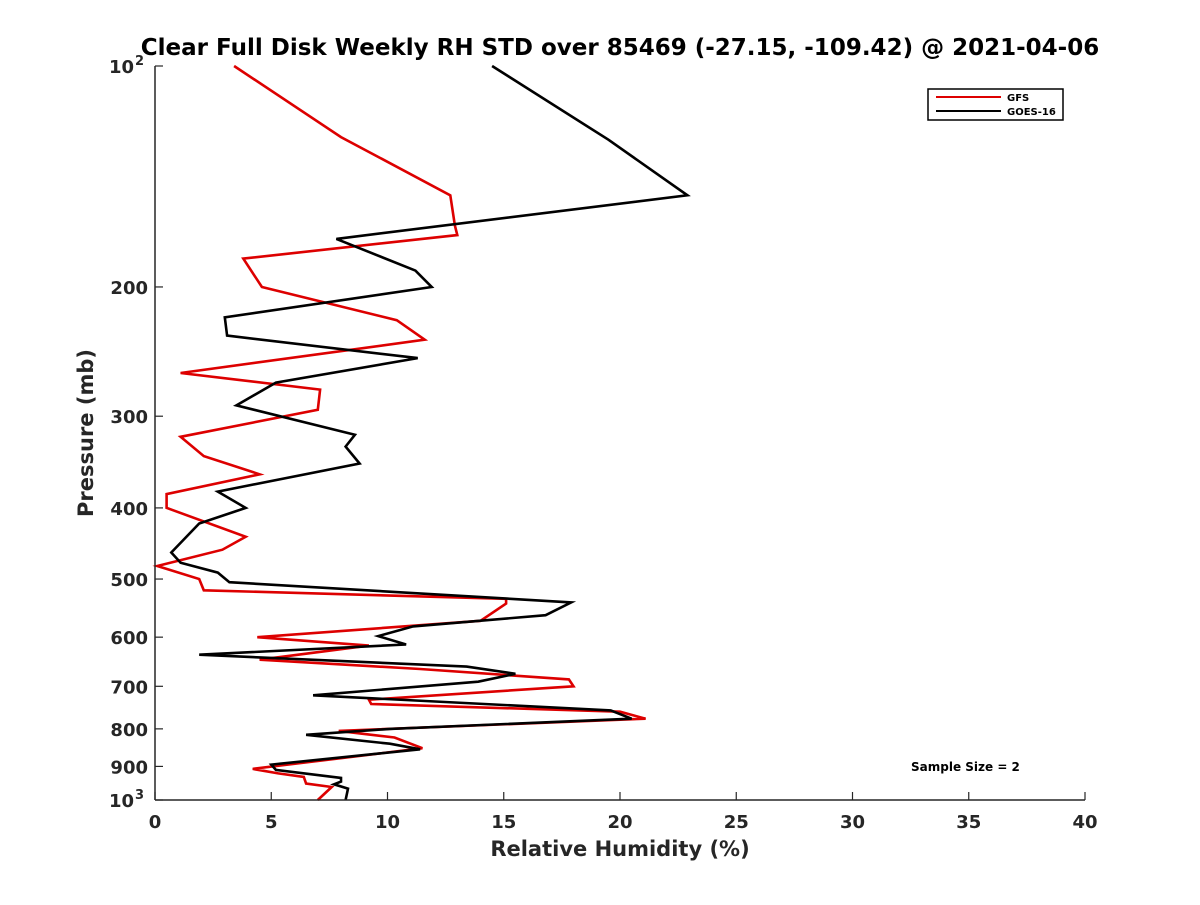 The image size is (1200, 905). What do you see at coordinates (129, 638) in the screenshot?
I see `y-tick-label: 600` at bounding box center [129, 638].